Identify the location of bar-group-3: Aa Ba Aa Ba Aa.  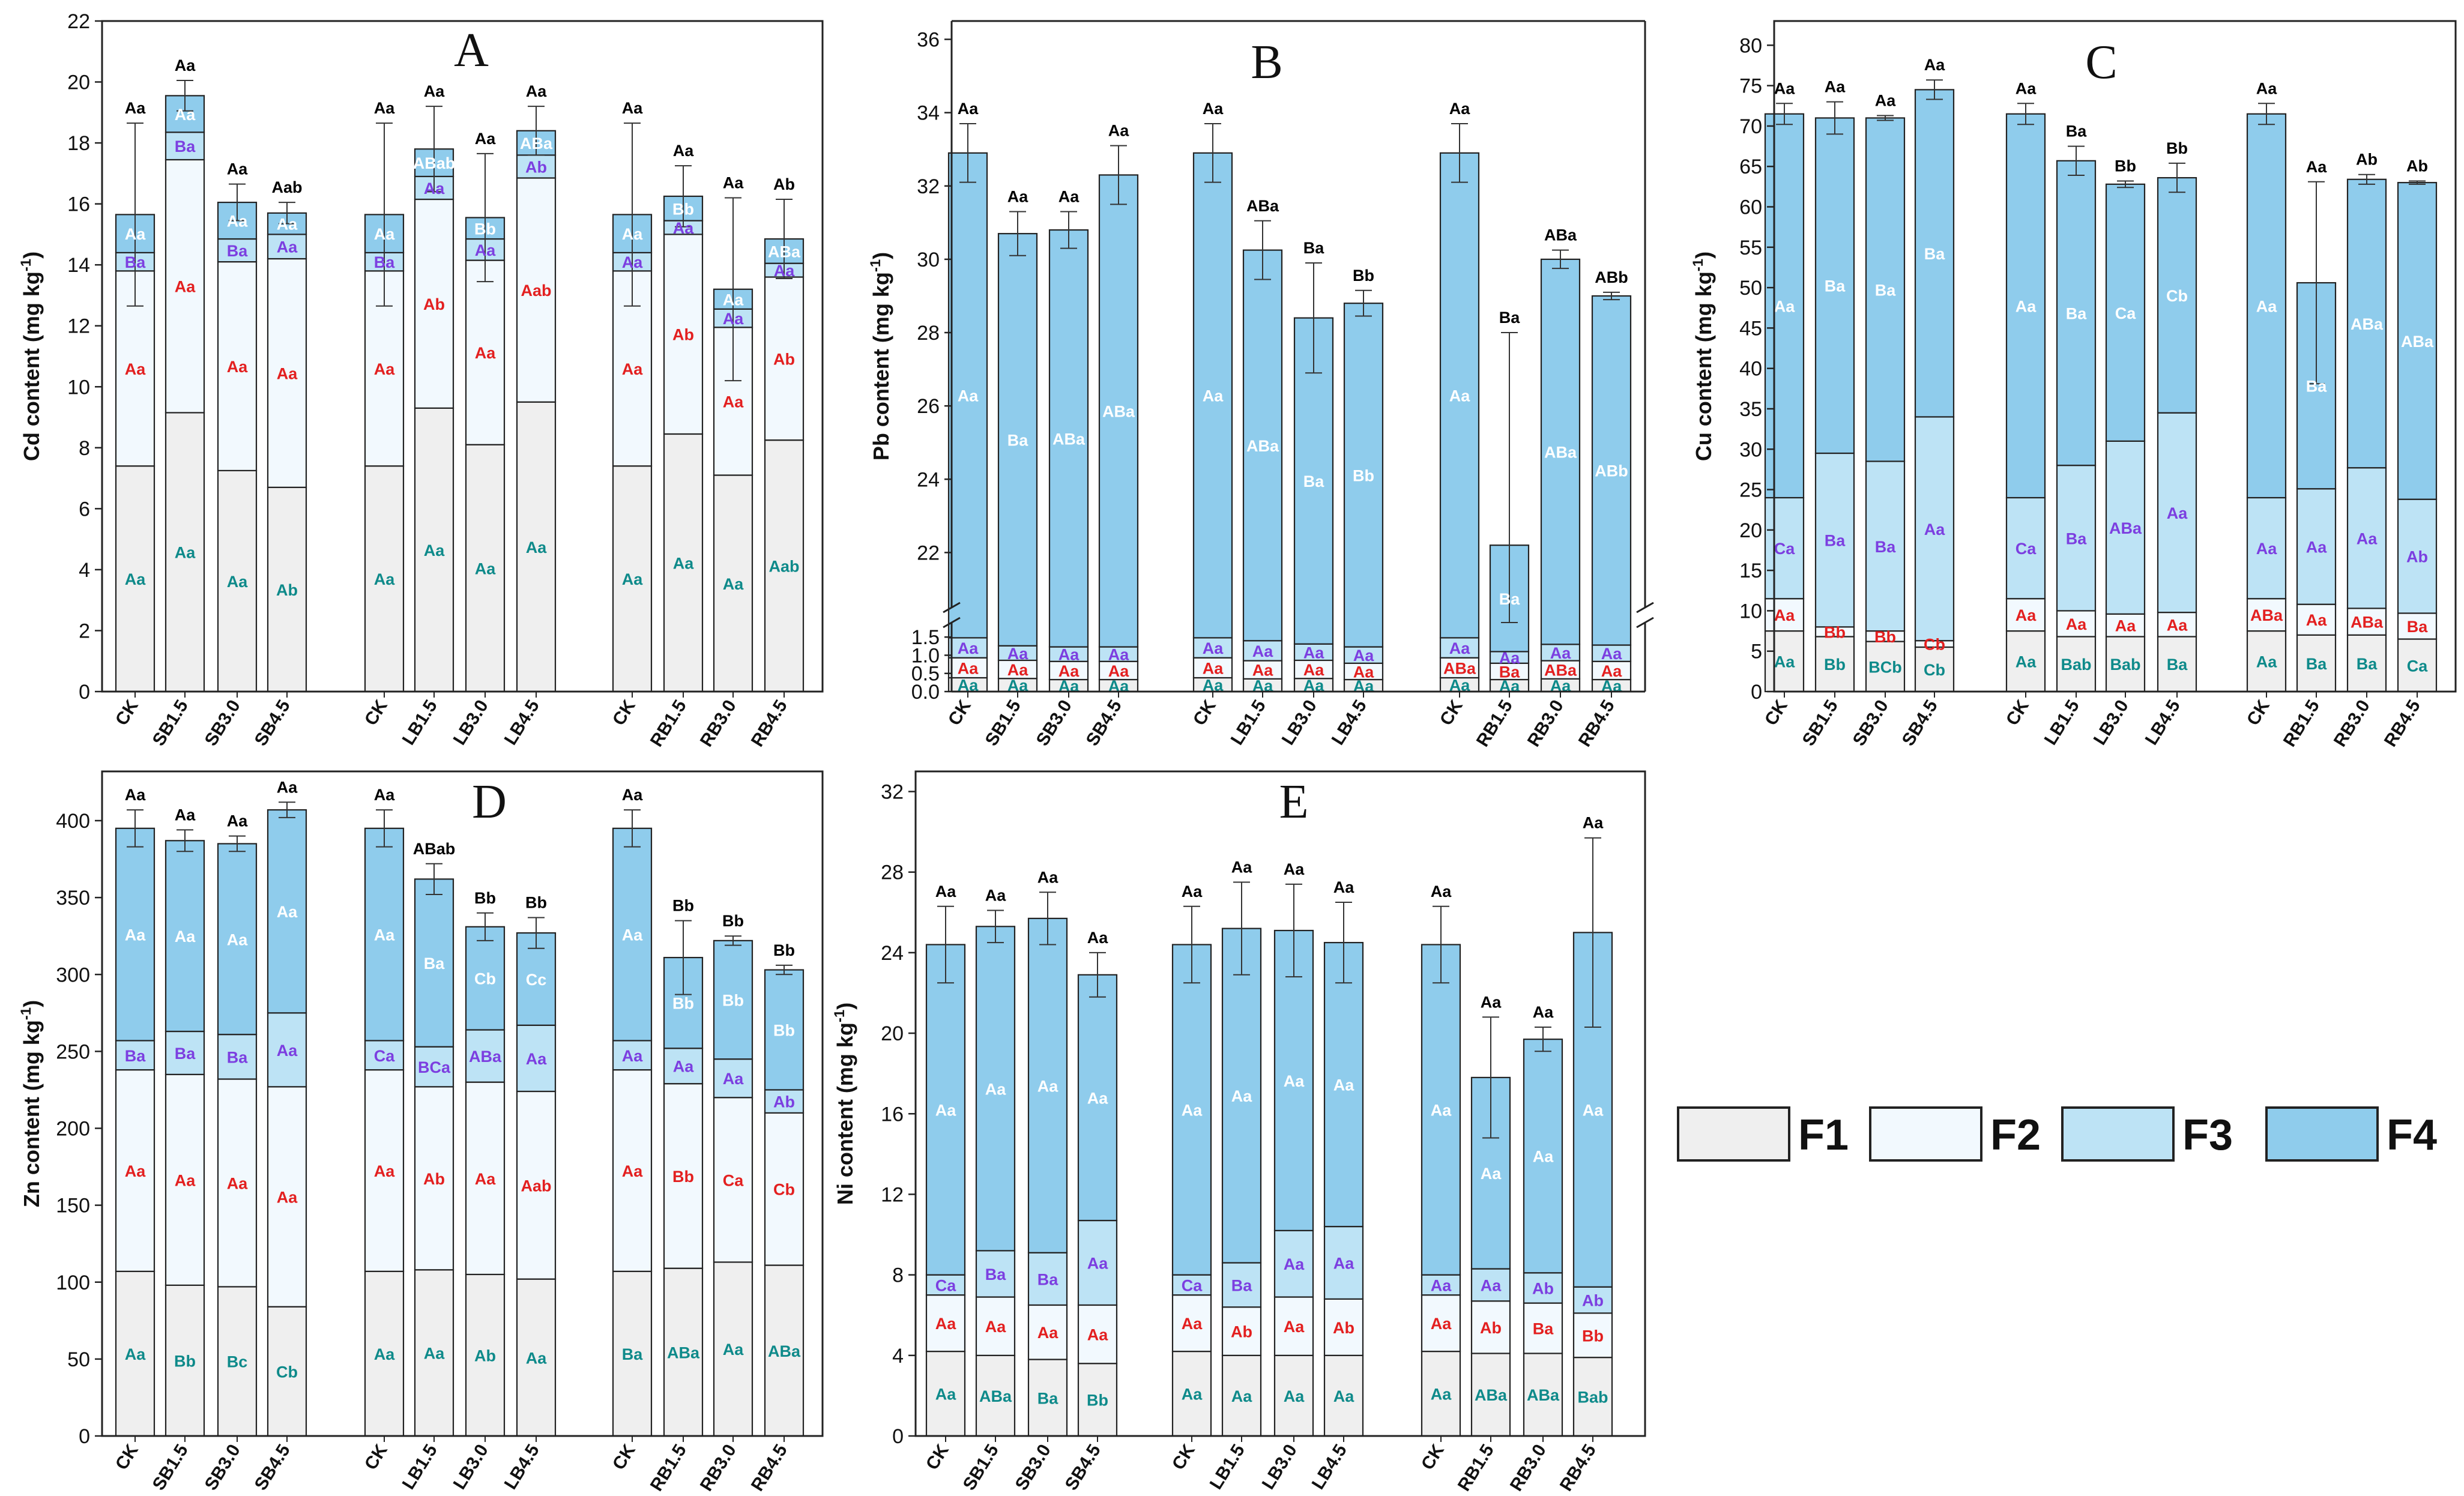
(1047, 1152).